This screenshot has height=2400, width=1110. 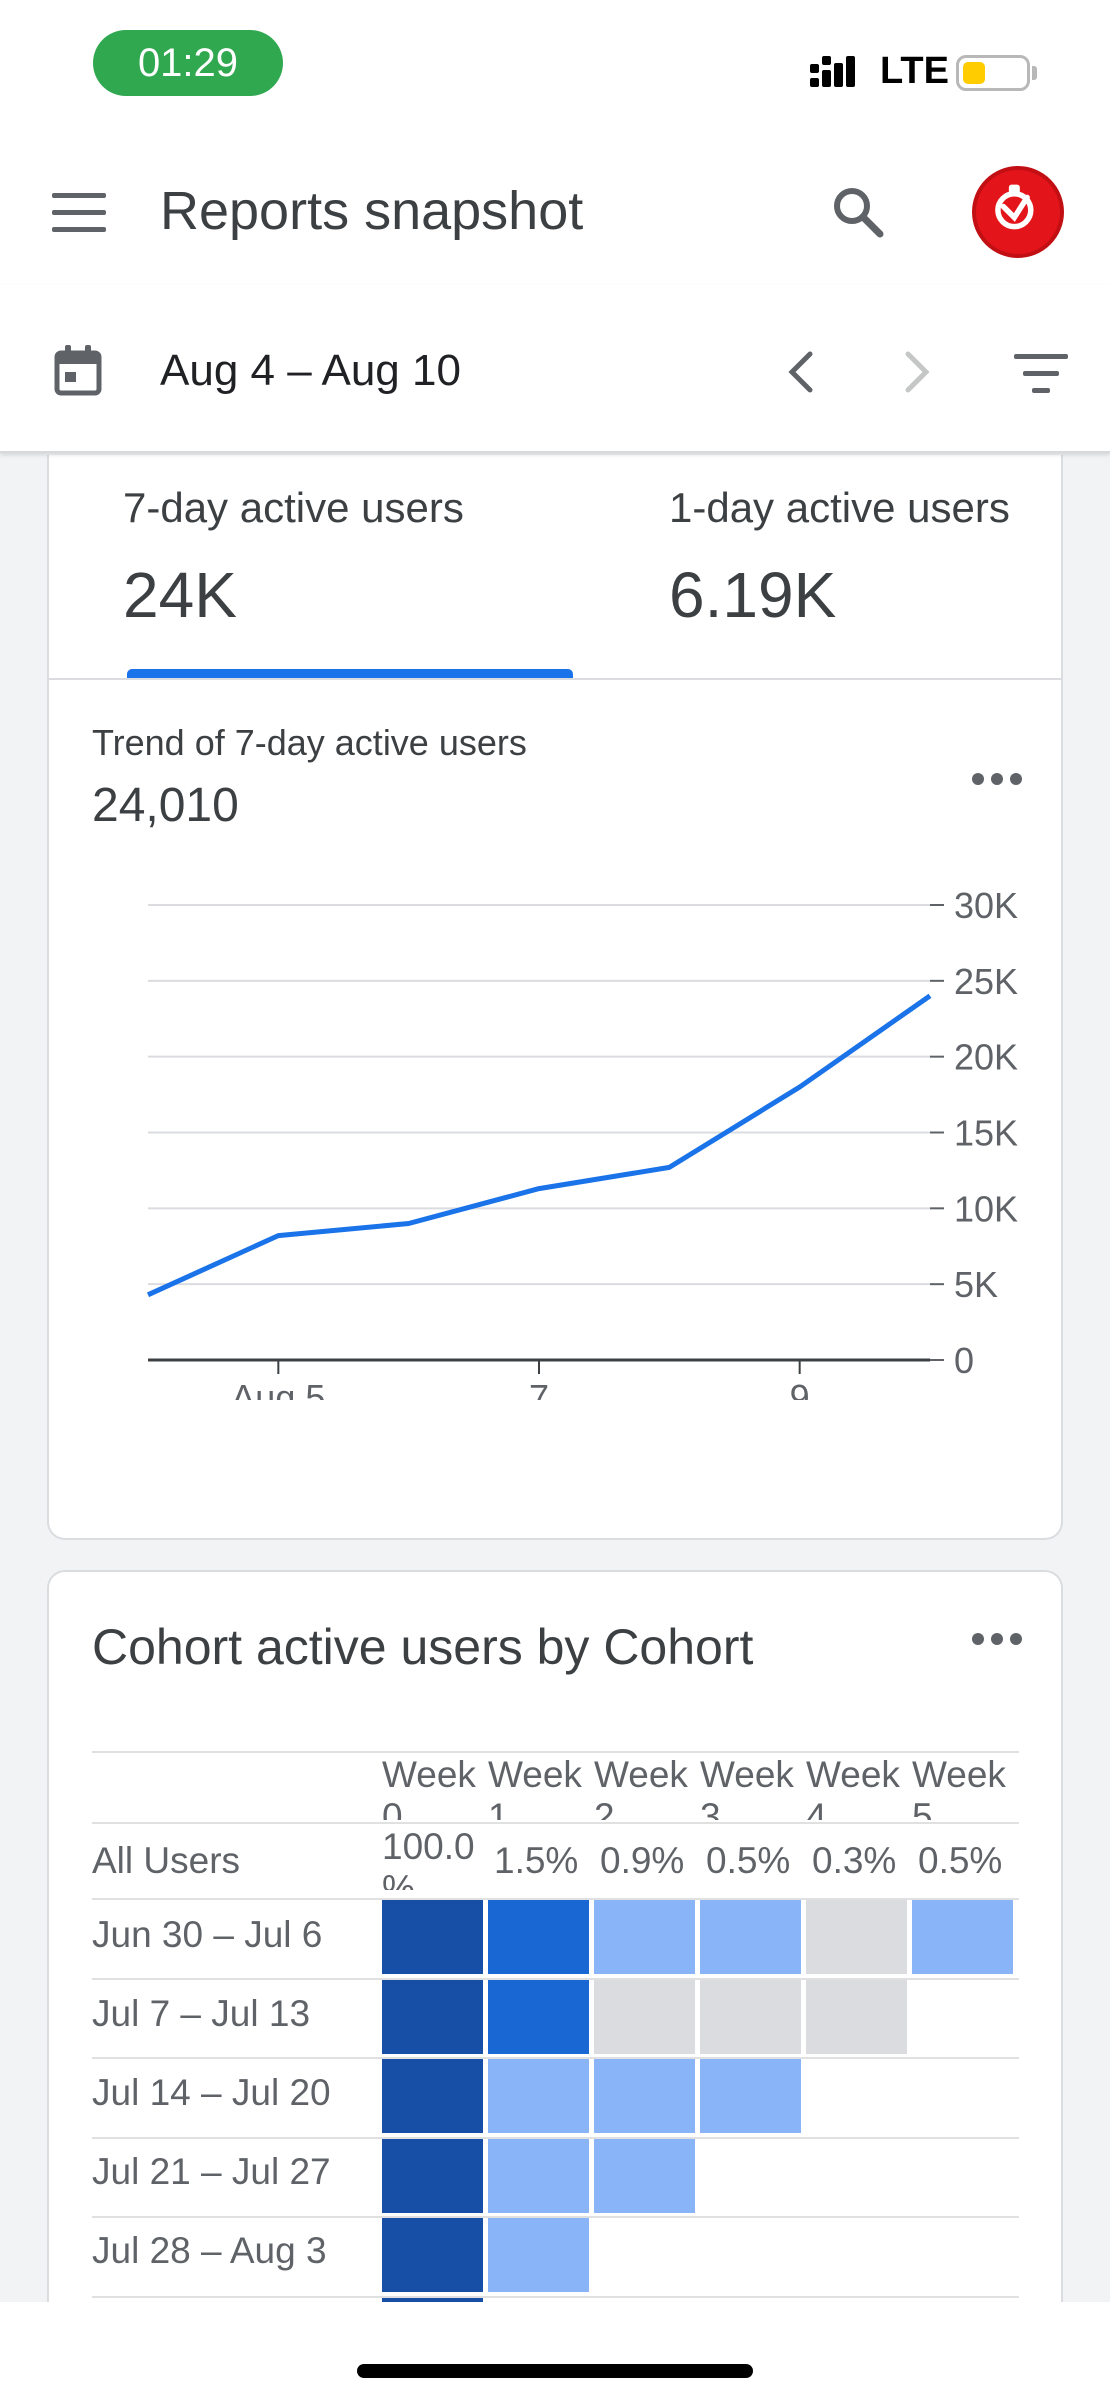 I want to click on cohort-cell-r1-w3, so click(x=750, y=2016).